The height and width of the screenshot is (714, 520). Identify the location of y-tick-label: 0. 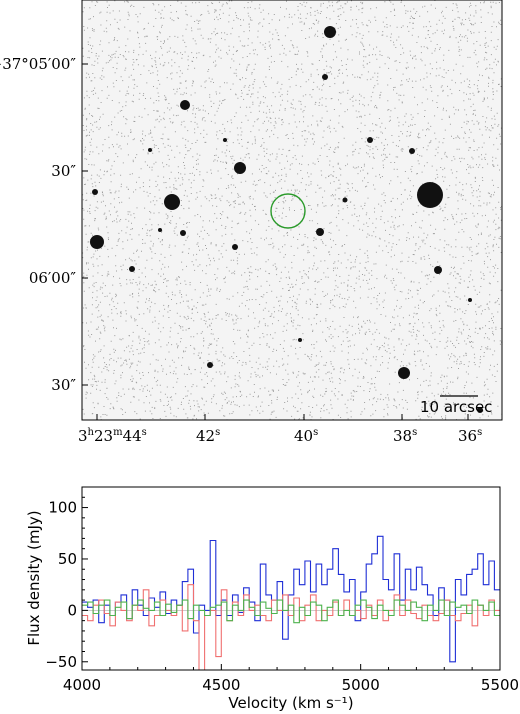
(72, 610).